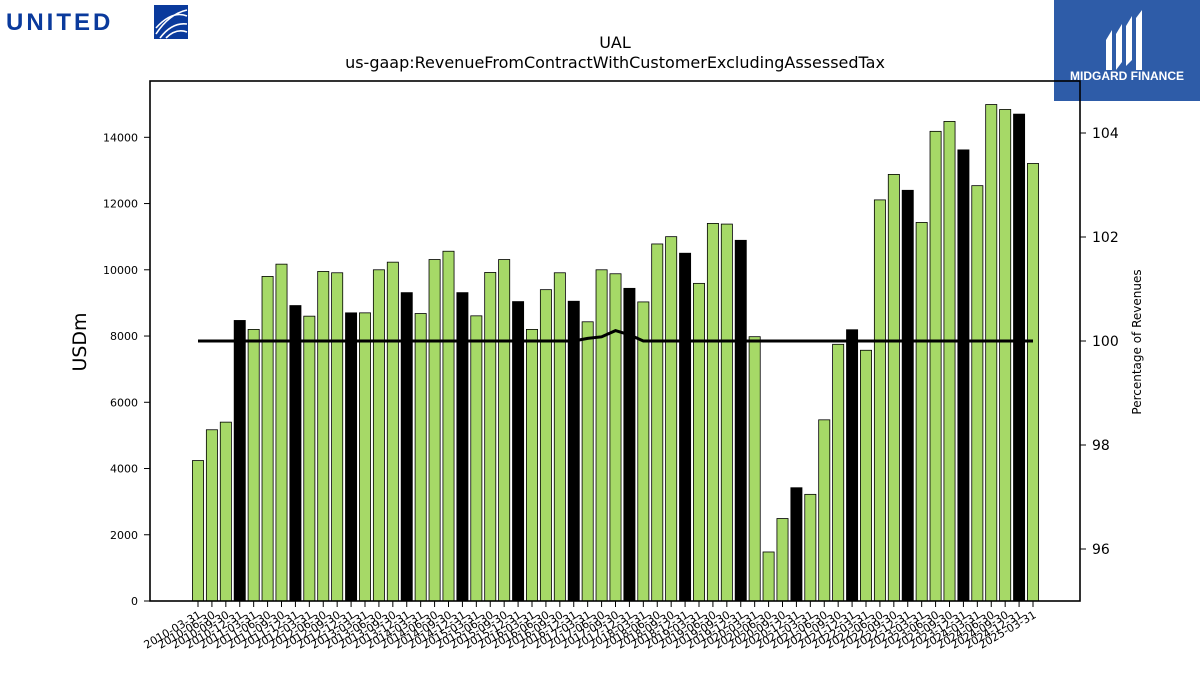  I want to click on y2-tick-label: 104, so click(1105, 134).